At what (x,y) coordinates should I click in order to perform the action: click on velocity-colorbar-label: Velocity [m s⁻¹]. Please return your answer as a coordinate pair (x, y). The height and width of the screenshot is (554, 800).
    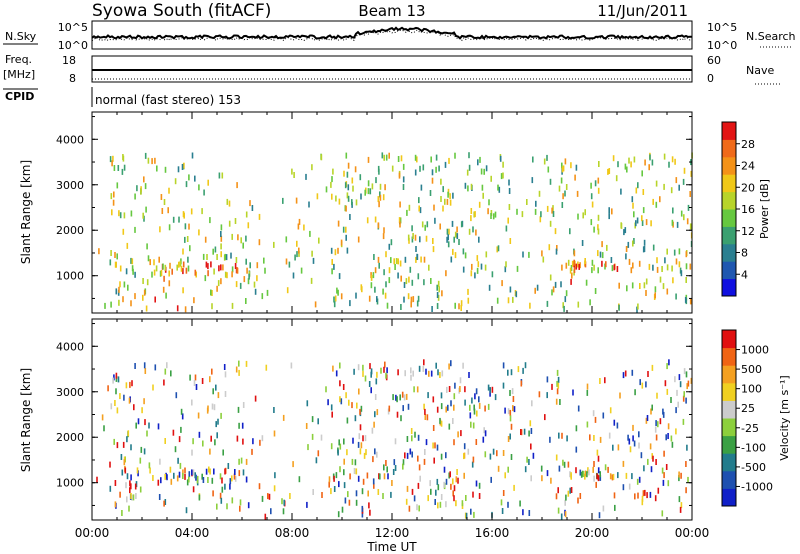
    Looking at the image, I should click on (784, 417).